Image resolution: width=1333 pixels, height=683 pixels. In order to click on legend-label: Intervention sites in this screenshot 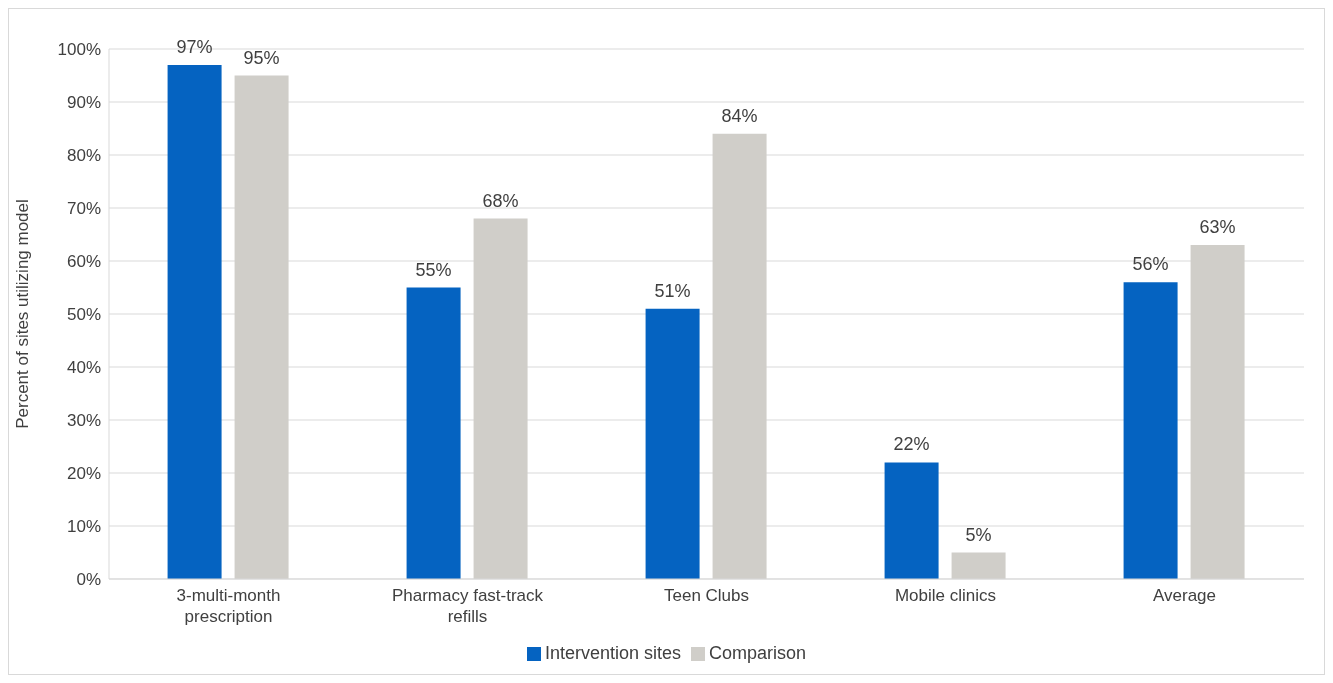, I will do `click(613, 653)`.